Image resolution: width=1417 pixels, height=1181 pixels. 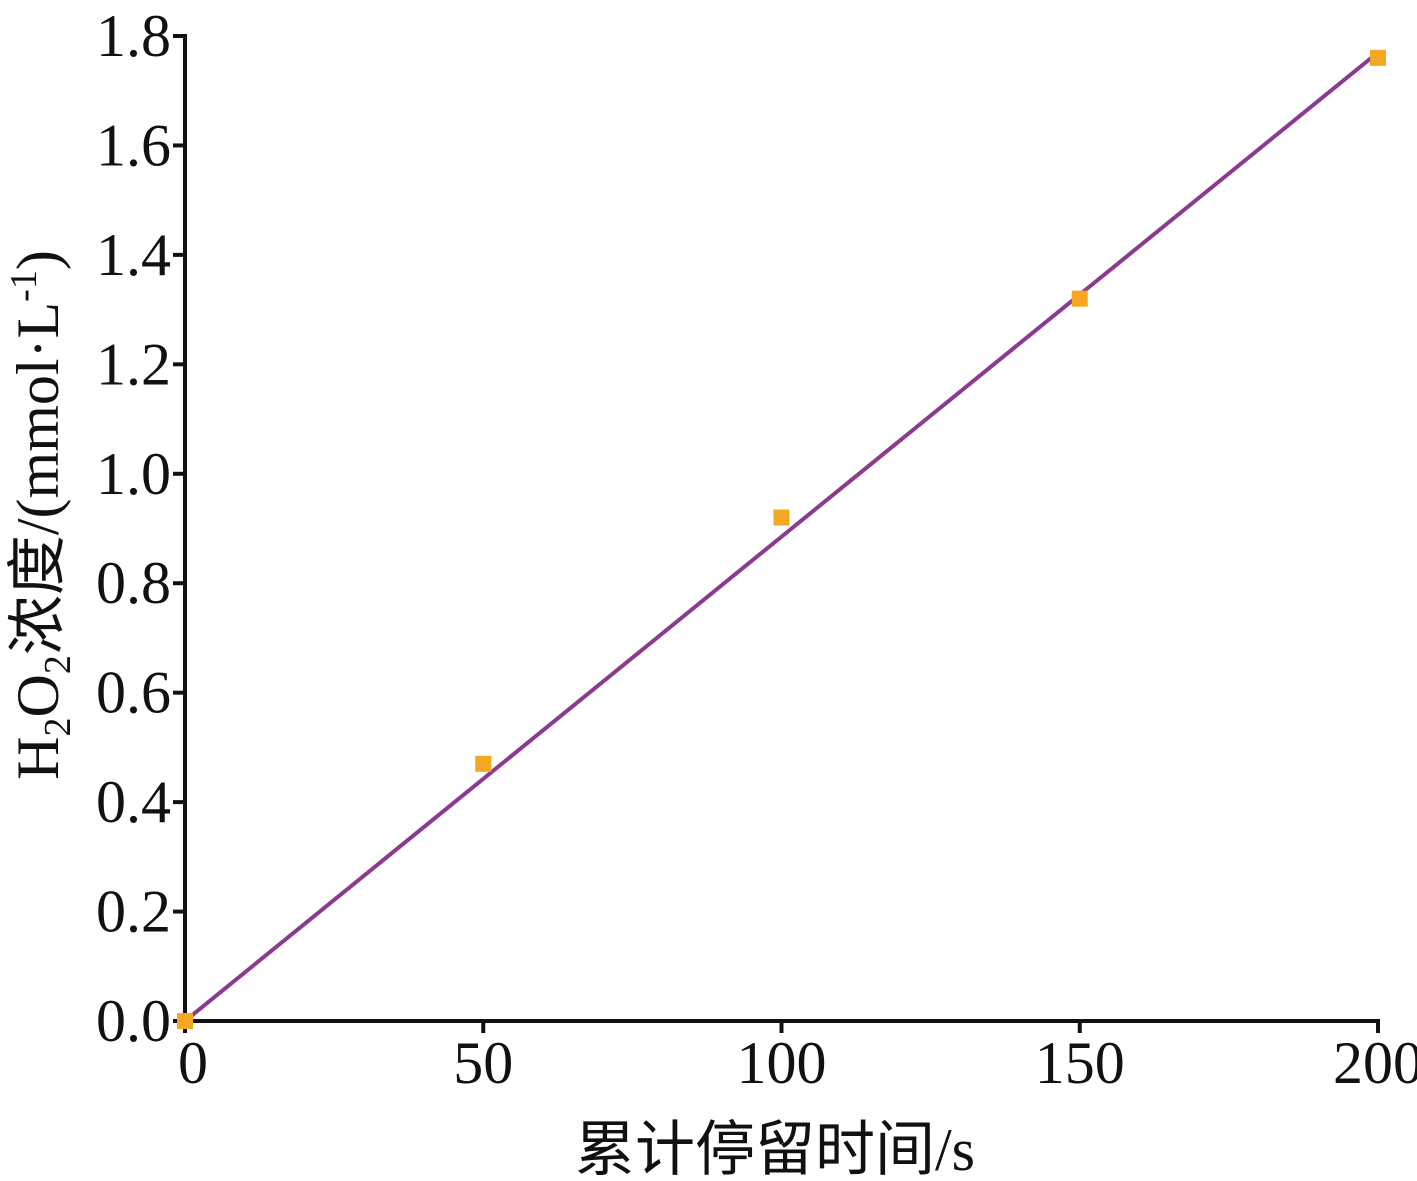 I want to click on y-label-part: O, so click(x=38, y=695).